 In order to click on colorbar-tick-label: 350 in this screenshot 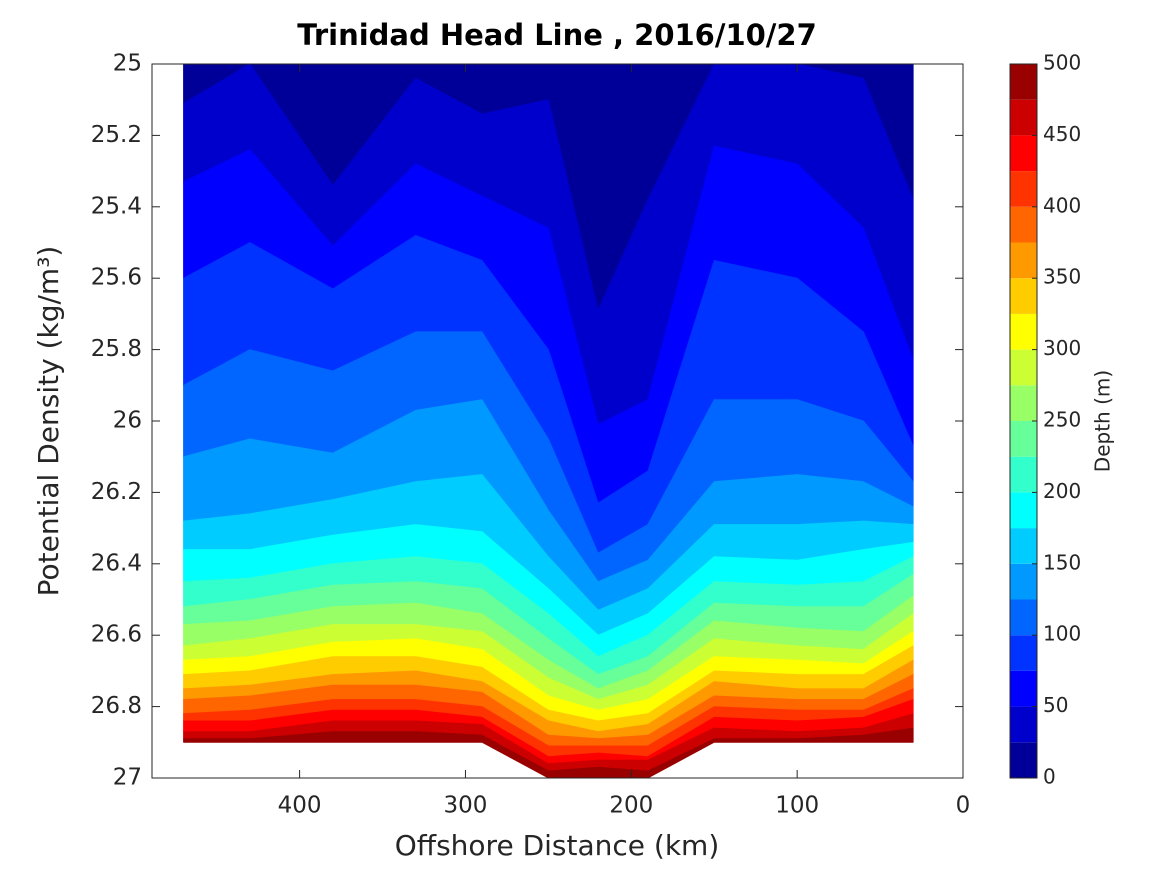, I will do `click(1062, 277)`.